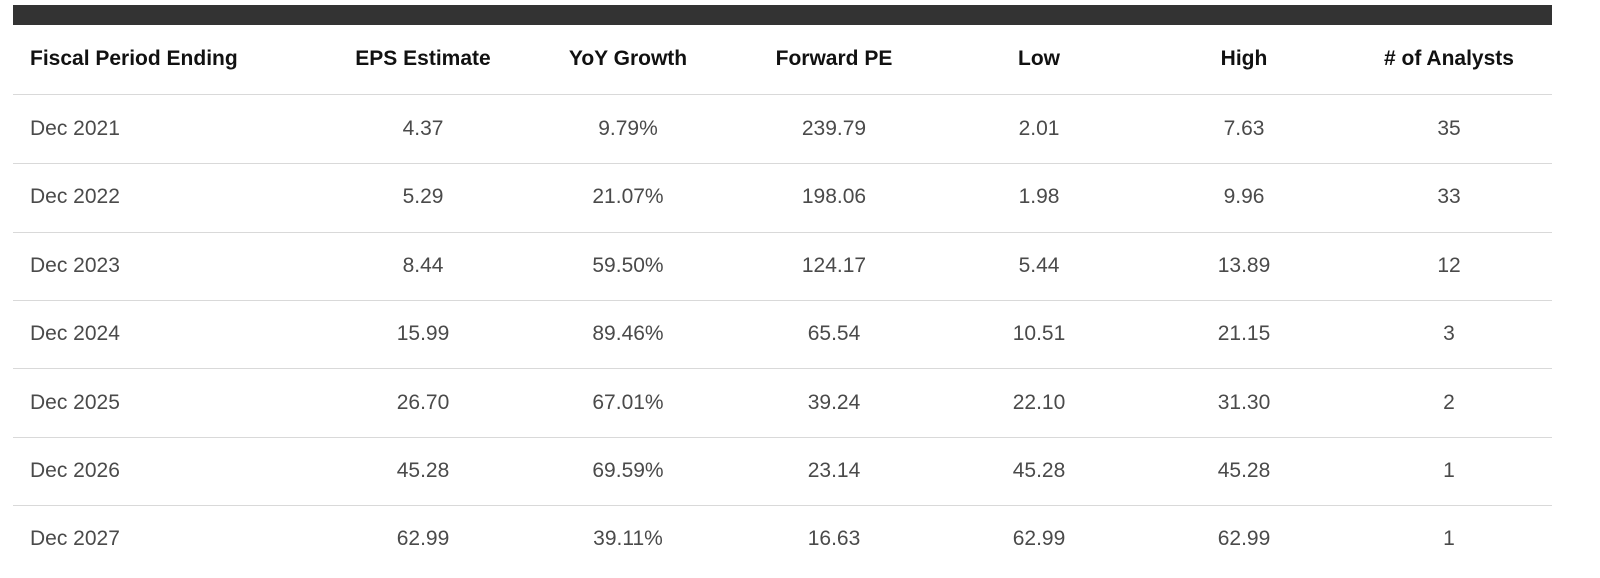  I want to click on period-cell: Dec 2021, so click(75, 128).